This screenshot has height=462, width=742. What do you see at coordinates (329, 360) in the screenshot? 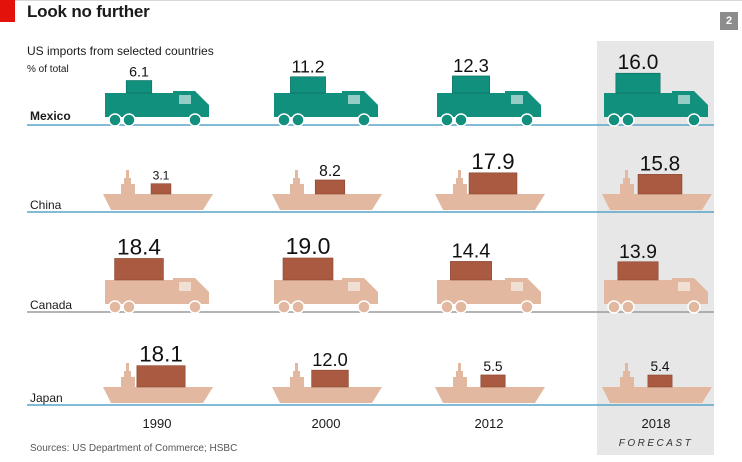
I see `value-label: 12.0` at bounding box center [329, 360].